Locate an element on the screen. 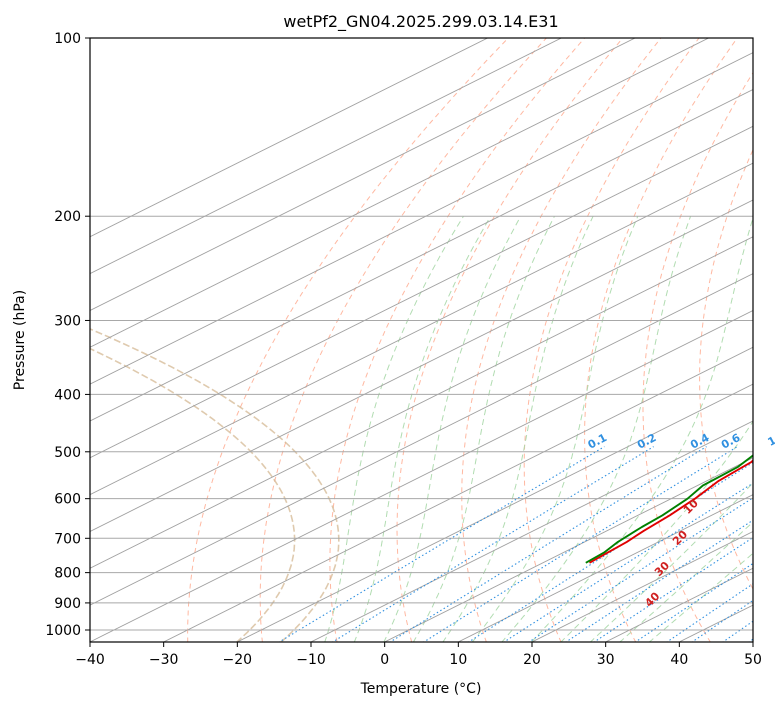 Image resolution: width=775 pixels, height=708 pixels. y-tick-label: 800 is located at coordinates (67, 574).